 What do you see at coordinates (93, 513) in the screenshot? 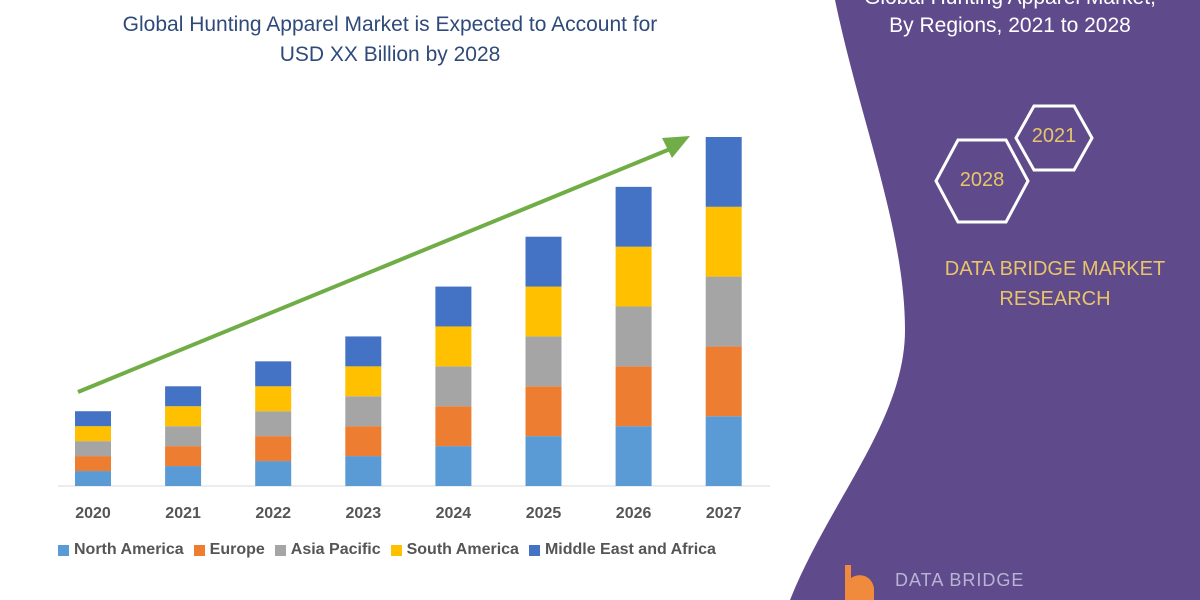
I see `x-tick-label-2020: 2020` at bounding box center [93, 513].